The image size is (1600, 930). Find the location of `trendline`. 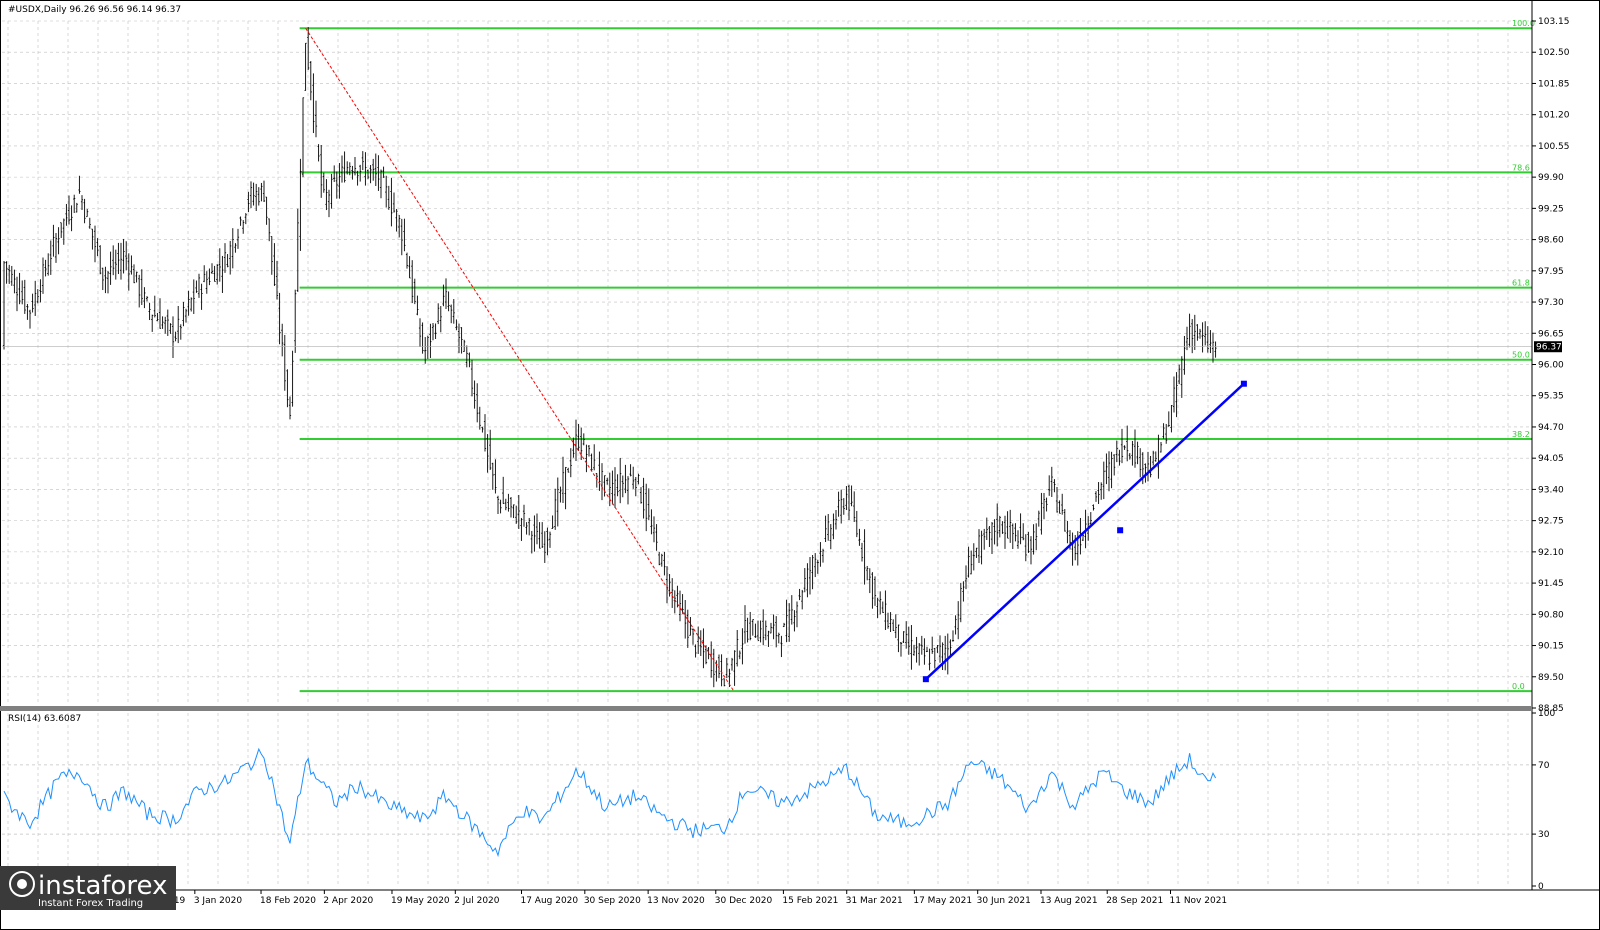

trendline is located at coordinates (1085, 531).